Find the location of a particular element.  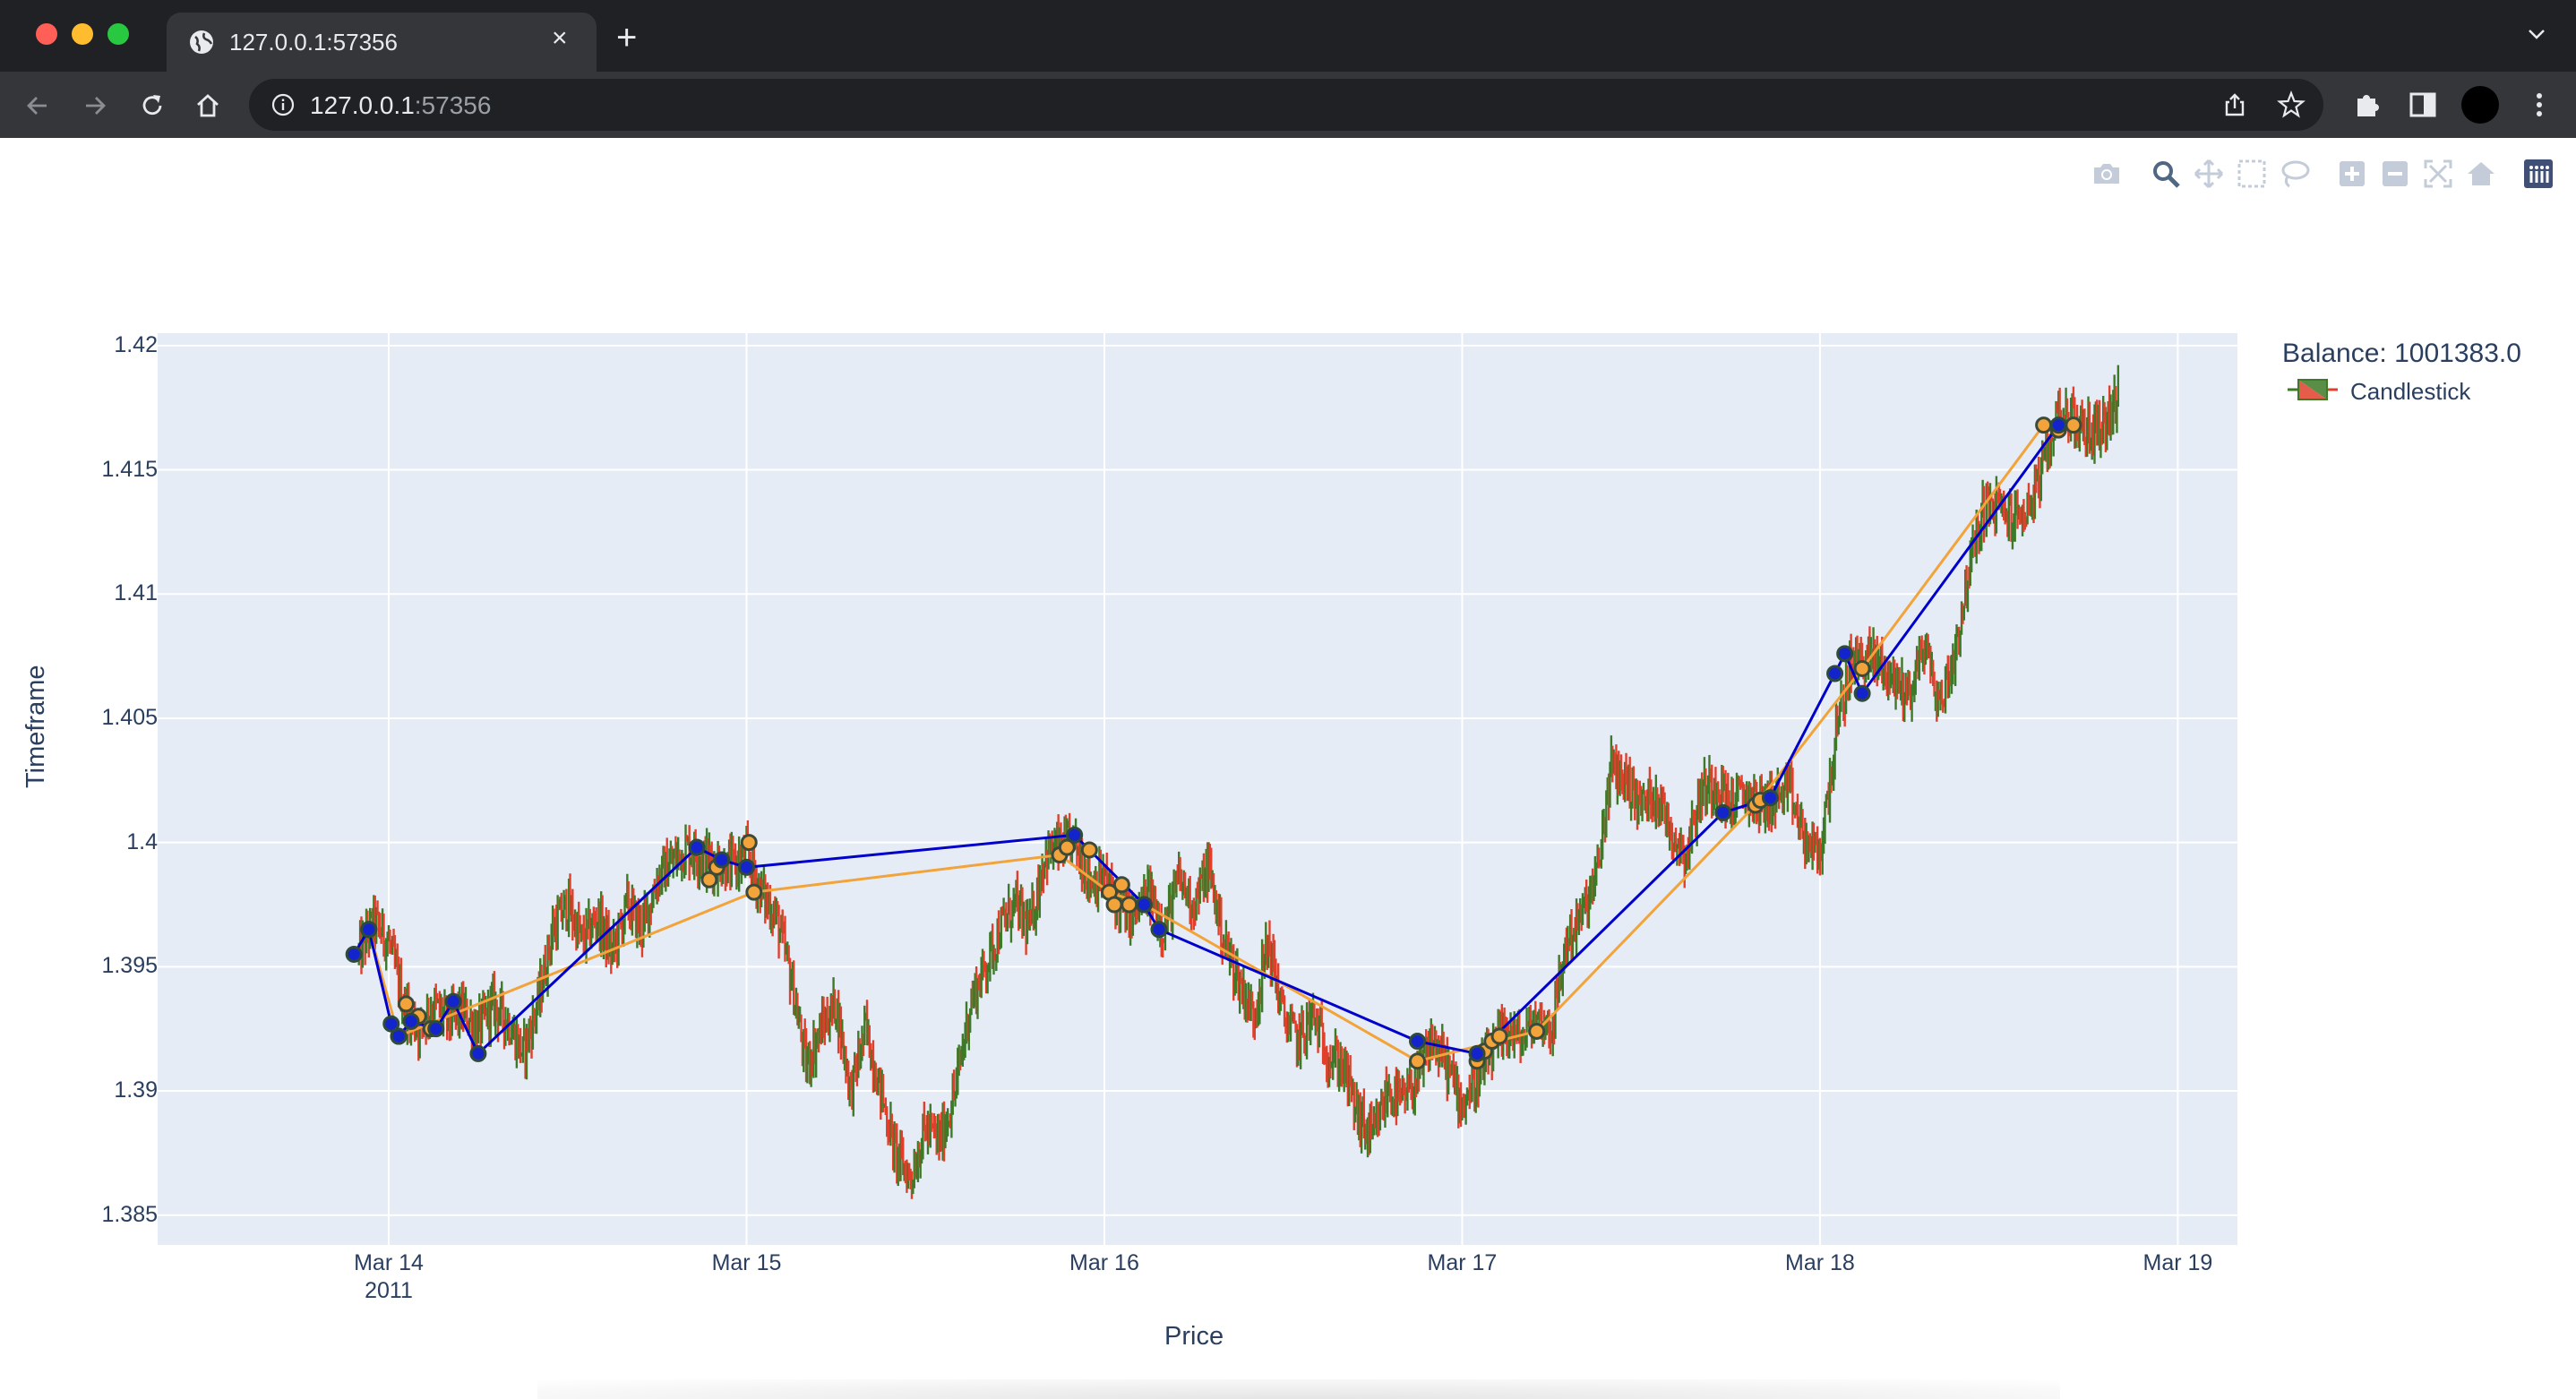

autoscale-icon is located at coordinates (2438, 174).